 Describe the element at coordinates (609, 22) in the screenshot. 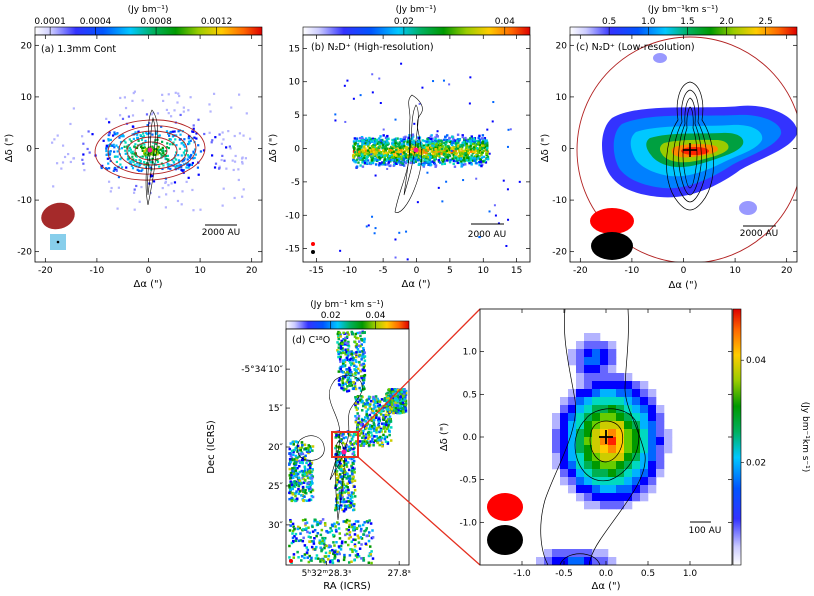

I see `colorbar-tick-label-c: 0.5` at that location.